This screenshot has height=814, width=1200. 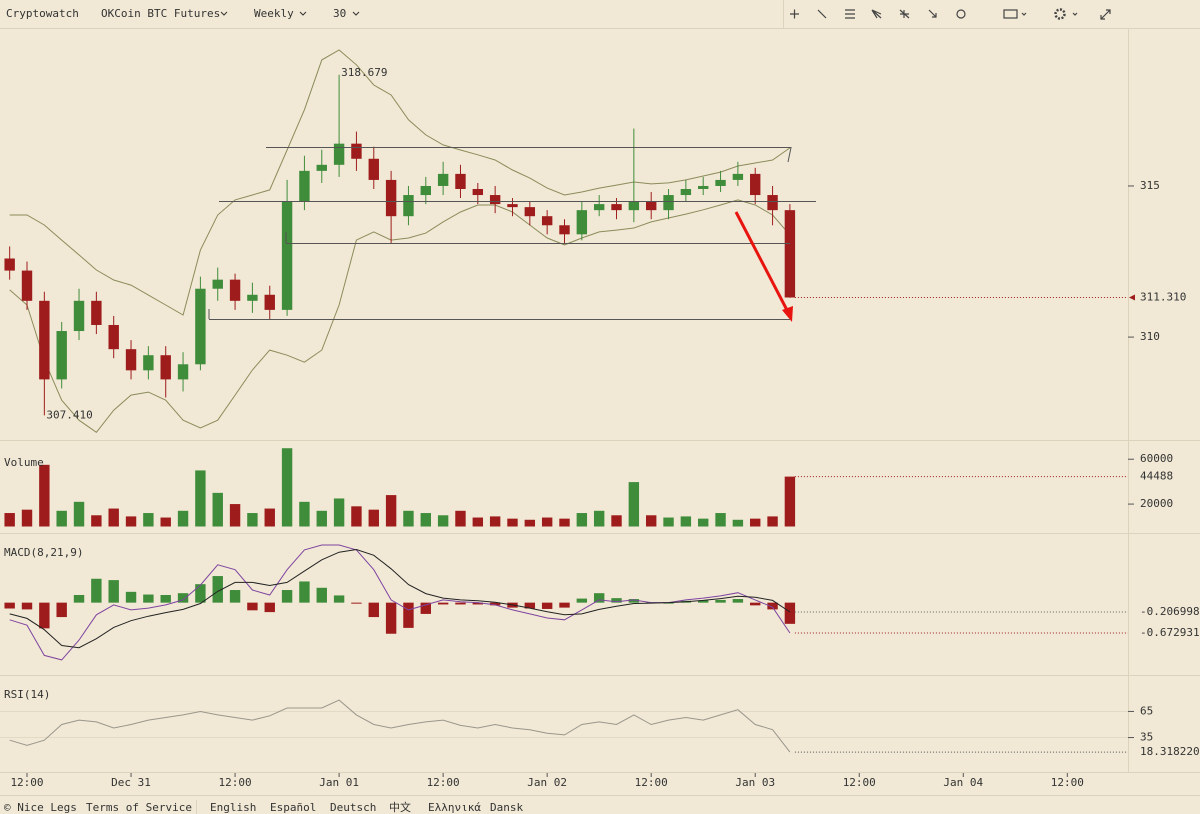 What do you see at coordinates (1010, 14) in the screenshot?
I see `keyboard-icon` at bounding box center [1010, 14].